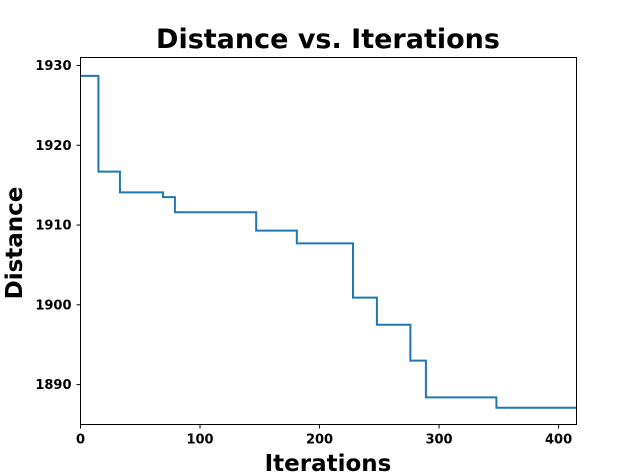  Describe the element at coordinates (319, 440) in the screenshot. I see `x-tick-label: 200` at that location.